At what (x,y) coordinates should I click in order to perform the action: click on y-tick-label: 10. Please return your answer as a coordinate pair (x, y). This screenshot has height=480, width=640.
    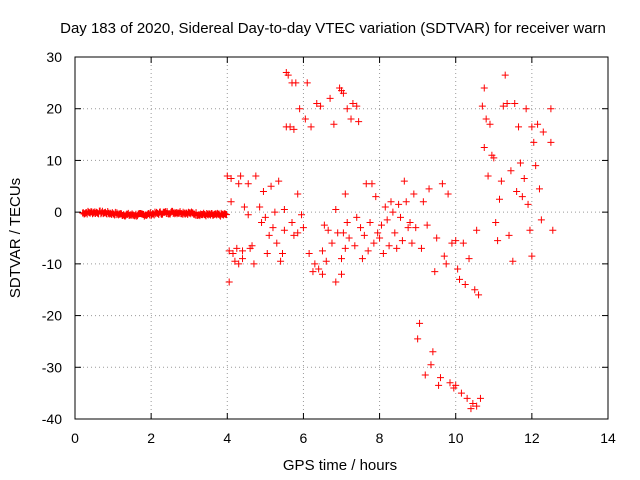
    Looking at the image, I should click on (54, 160).